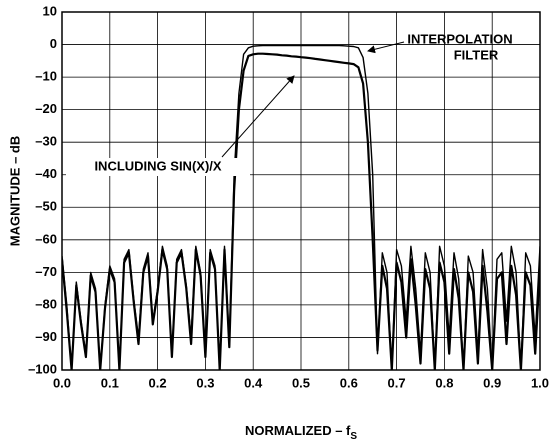 Image resolution: width=554 pixels, height=443 pixels. I want to click on annotation: INCLUDING SIN(X)/X, so click(157, 165).